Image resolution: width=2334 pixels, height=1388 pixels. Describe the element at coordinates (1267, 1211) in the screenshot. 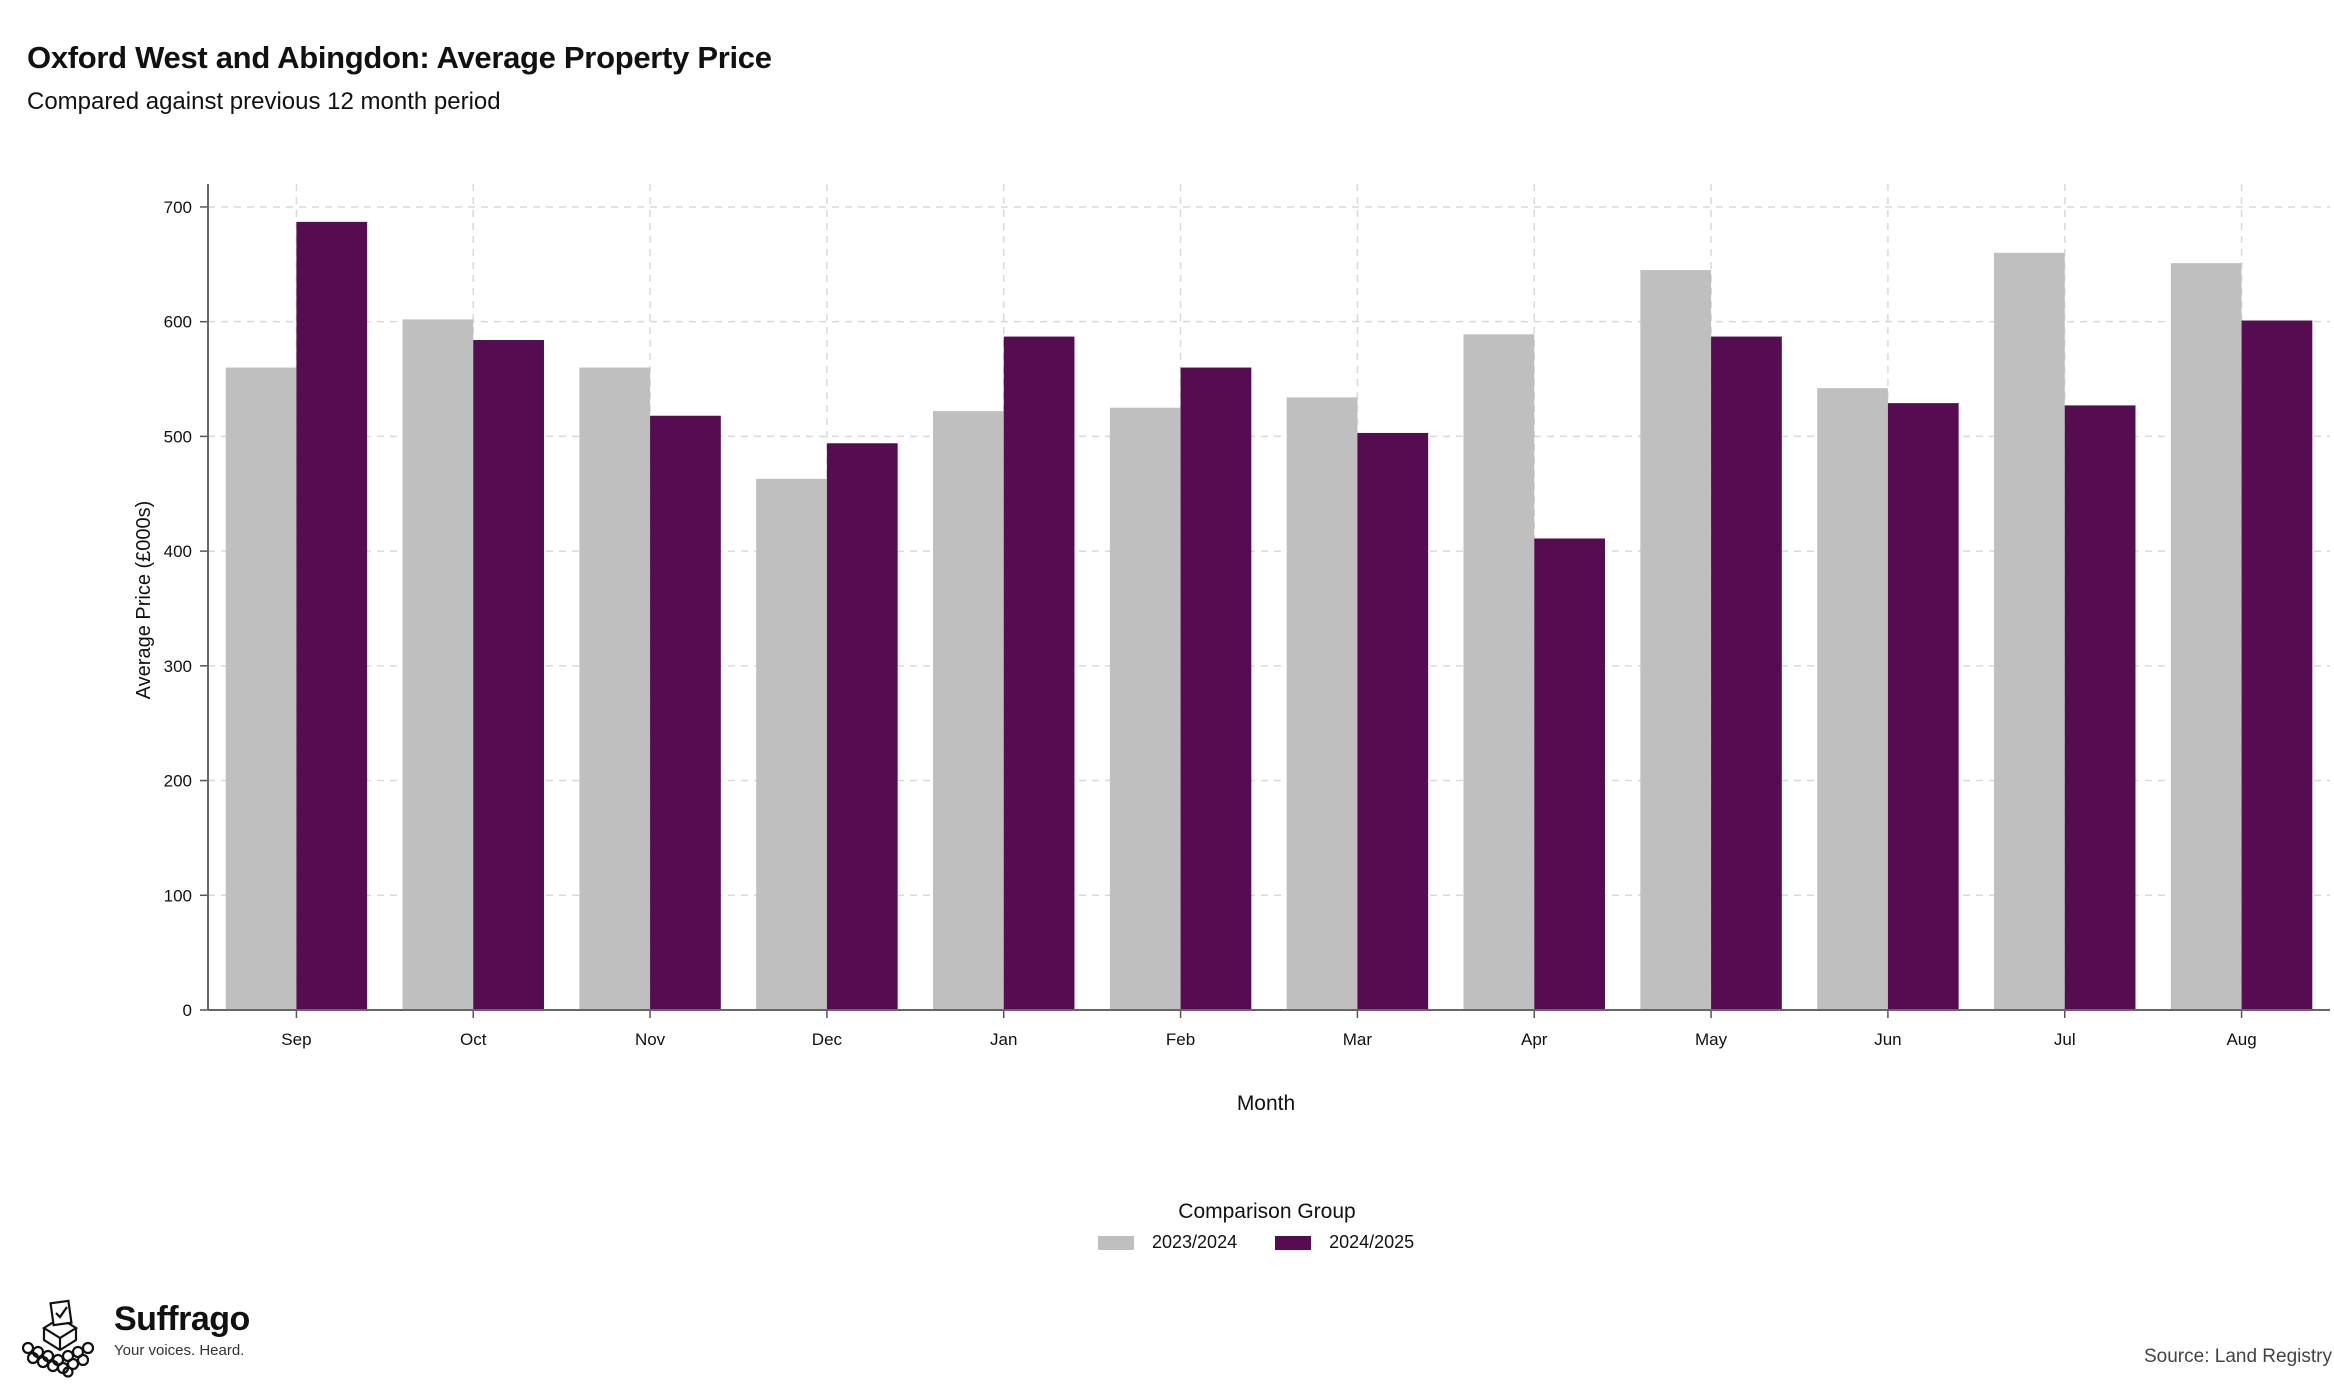

I see `legend-title: Comparison Group` at that location.